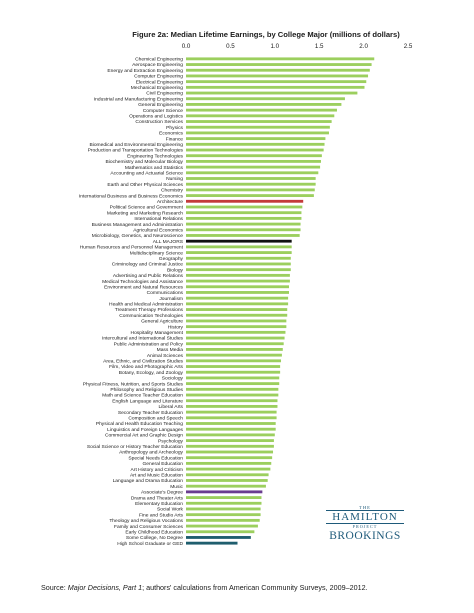  What do you see at coordinates (148, 276) in the screenshot?
I see `category-label: Advertising and Public Relations` at bounding box center [148, 276].